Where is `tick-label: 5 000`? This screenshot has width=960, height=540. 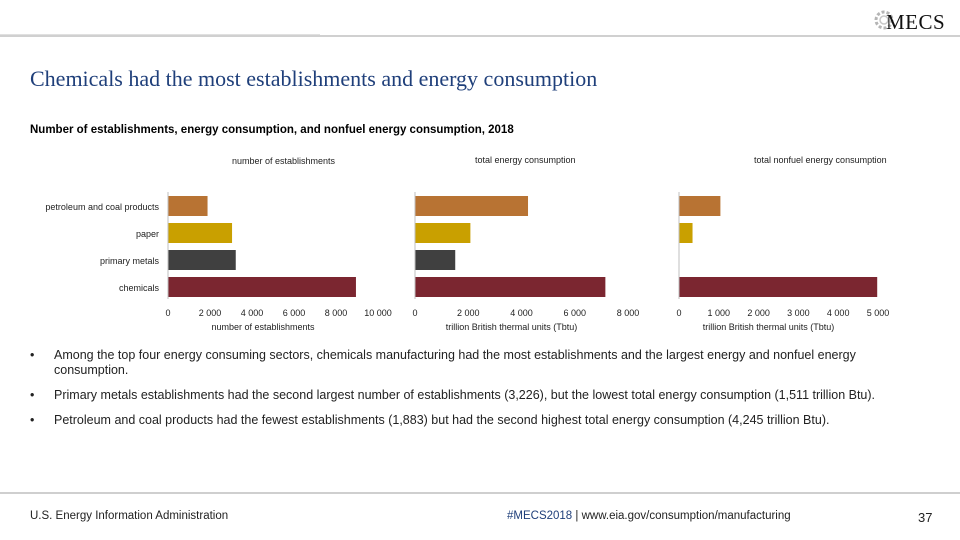 tick-label: 5 000 is located at coordinates (878, 313).